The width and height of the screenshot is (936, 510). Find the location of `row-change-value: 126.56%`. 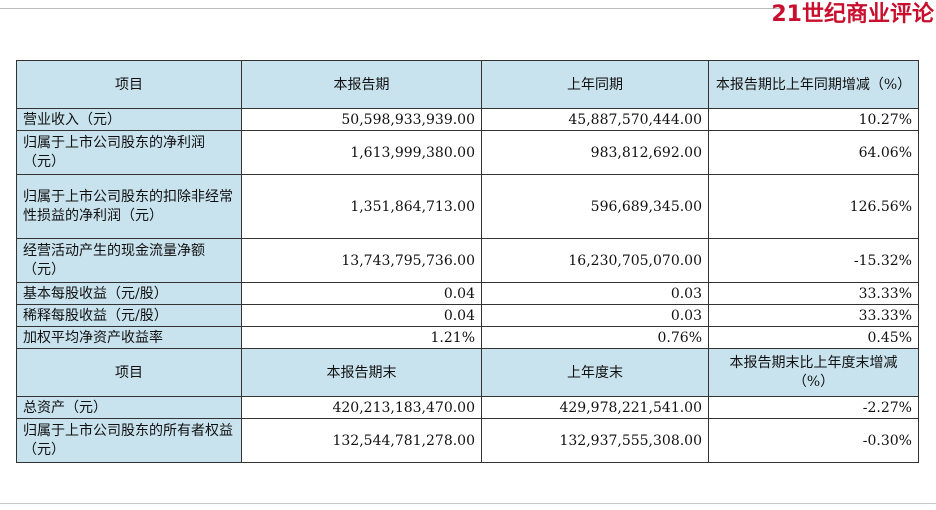

row-change-value: 126.56% is located at coordinates (813, 206).